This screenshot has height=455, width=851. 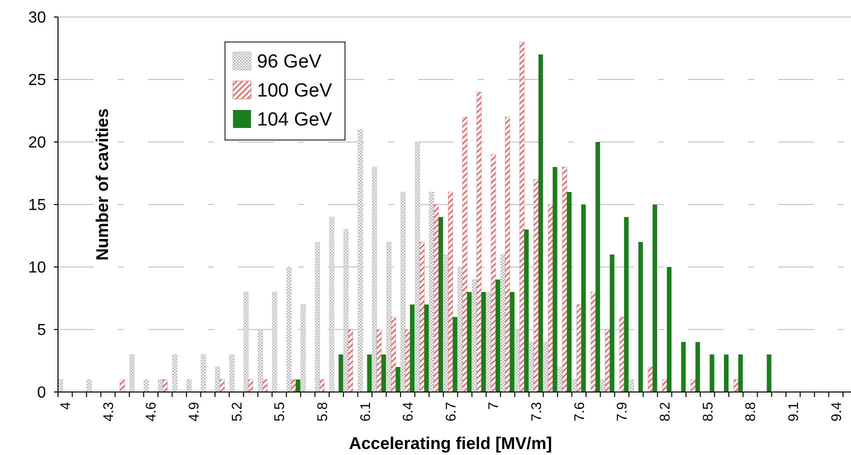 What do you see at coordinates (294, 91) in the screenshot?
I see `legend-label: 100 GeV` at bounding box center [294, 91].